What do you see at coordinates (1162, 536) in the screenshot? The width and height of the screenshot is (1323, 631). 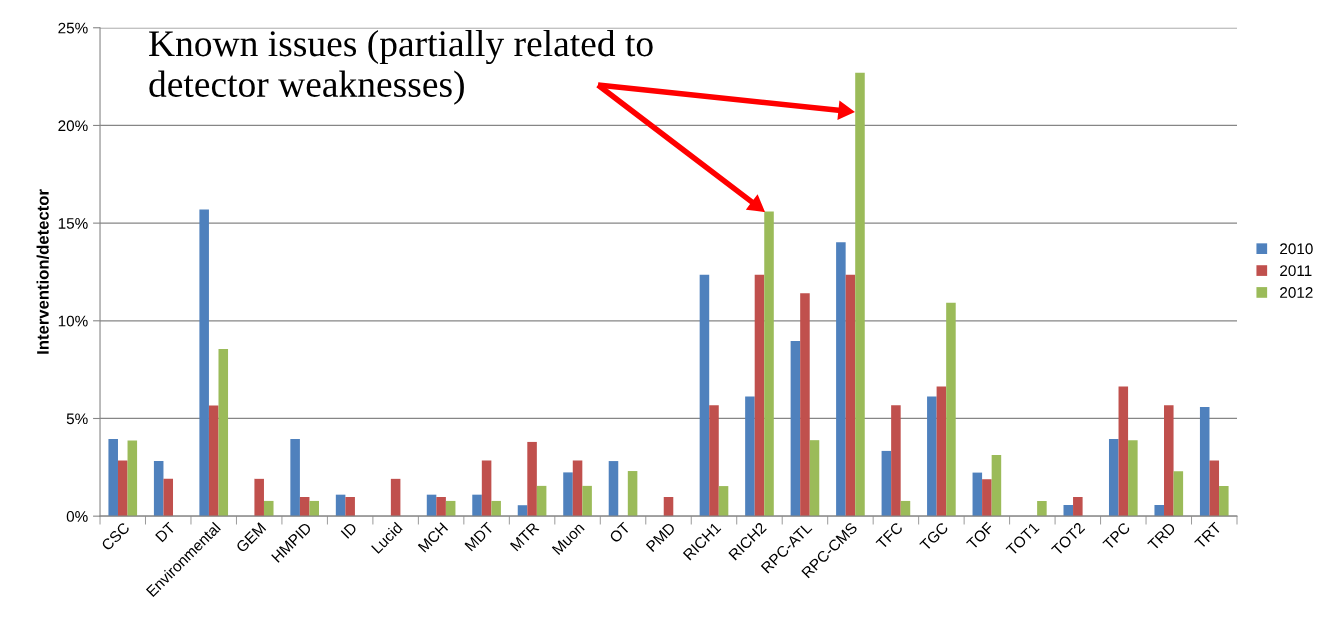 I see `x-tick-label: TRD` at bounding box center [1162, 536].